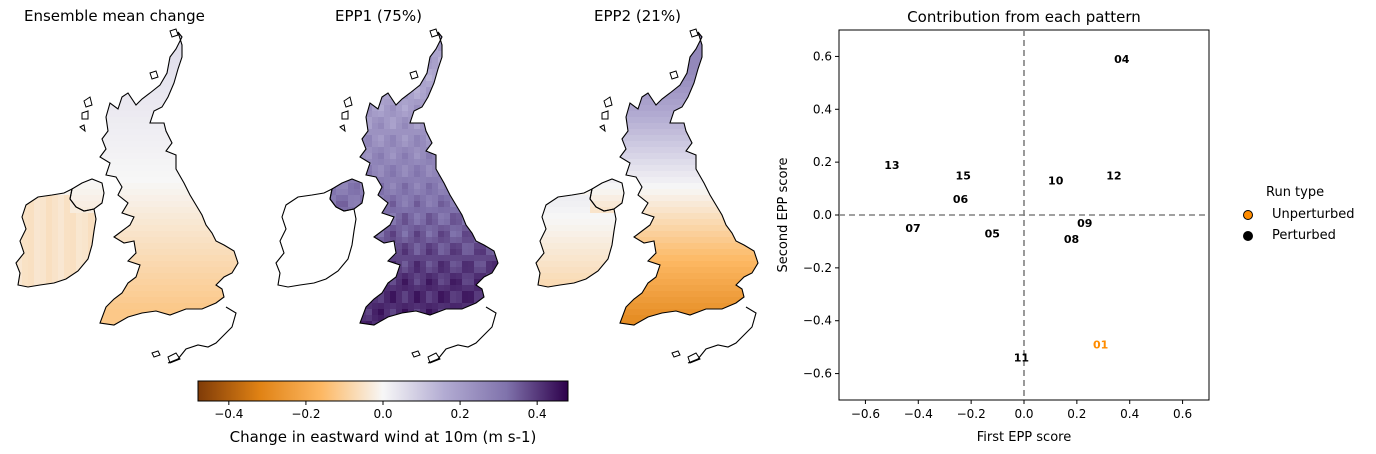  I want to click on x-tick-label: 0.6, so click(1182, 414).